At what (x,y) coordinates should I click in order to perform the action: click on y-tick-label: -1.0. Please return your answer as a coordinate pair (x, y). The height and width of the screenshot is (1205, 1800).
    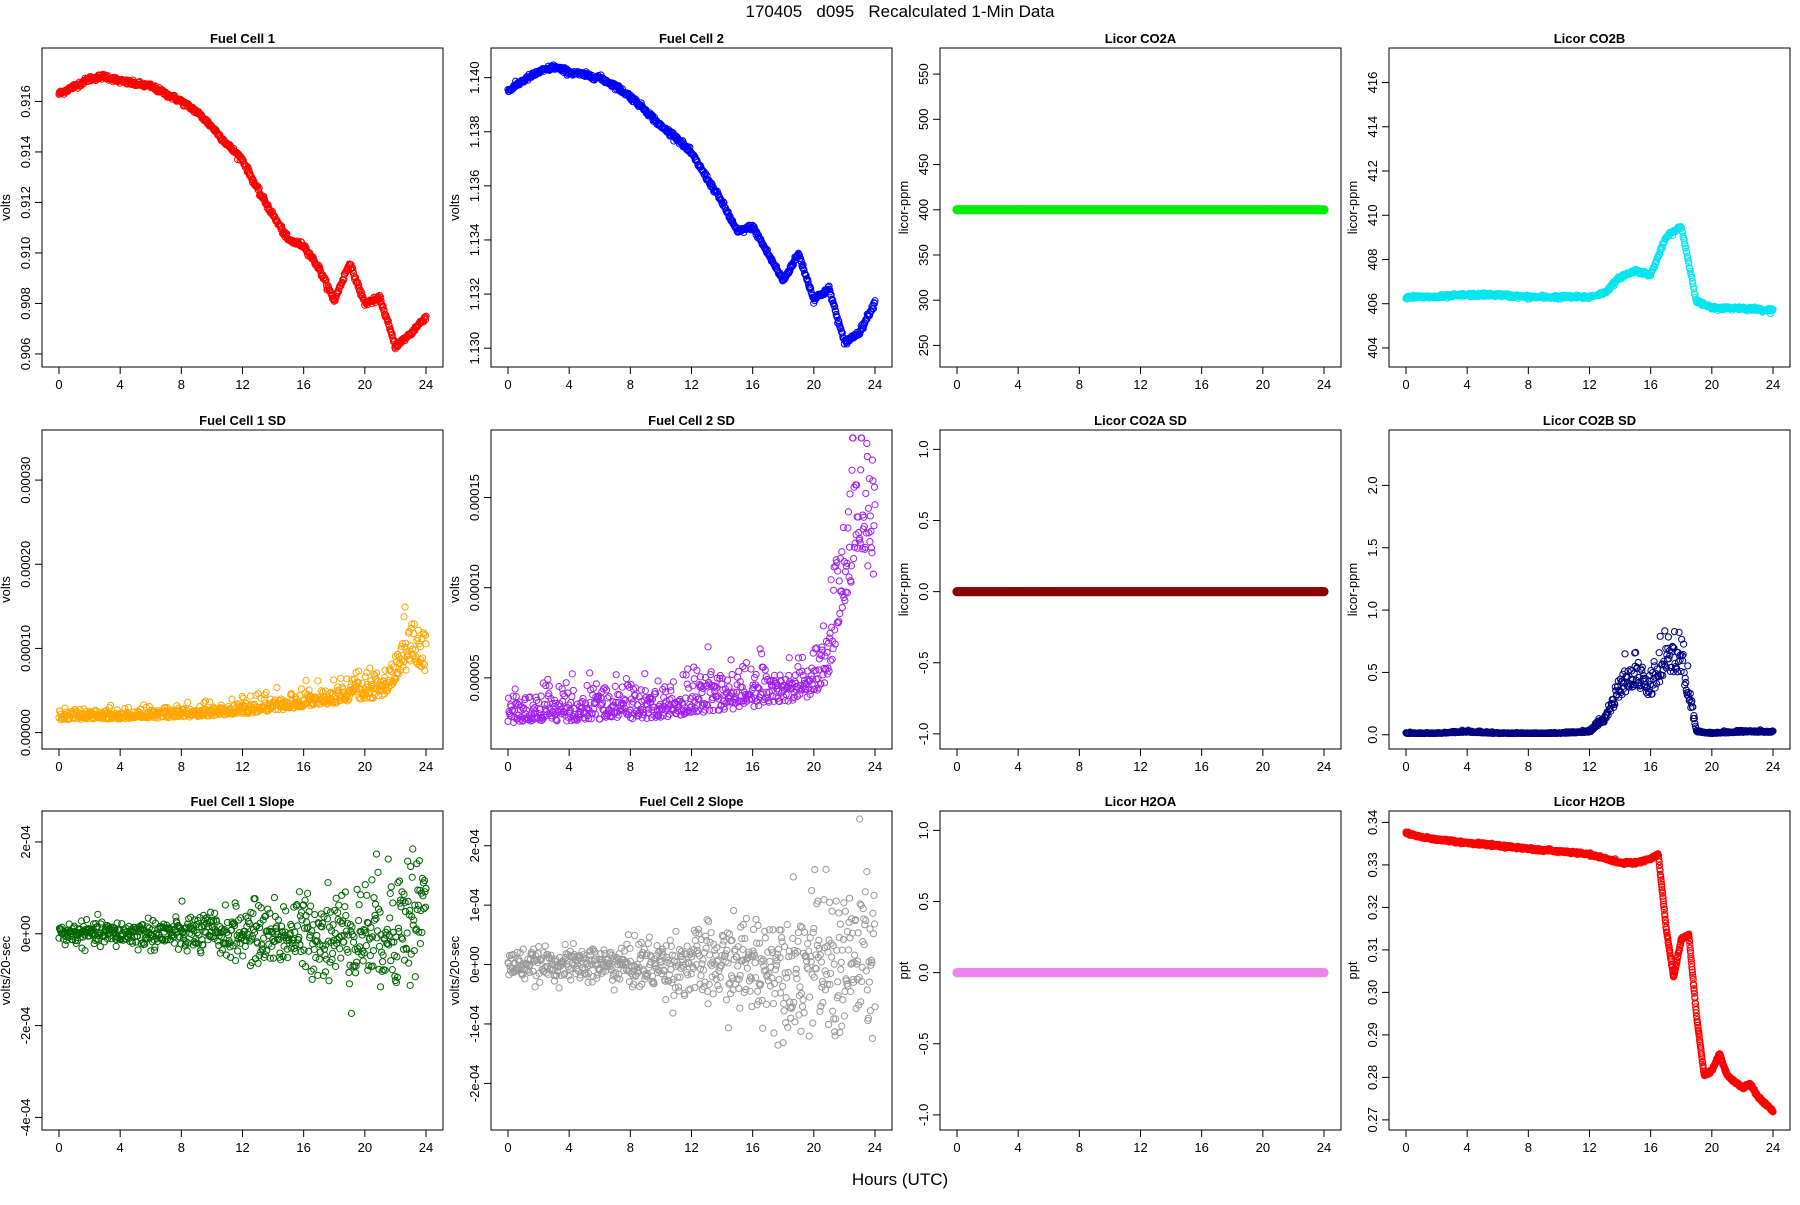
    Looking at the image, I should click on (923, 734).